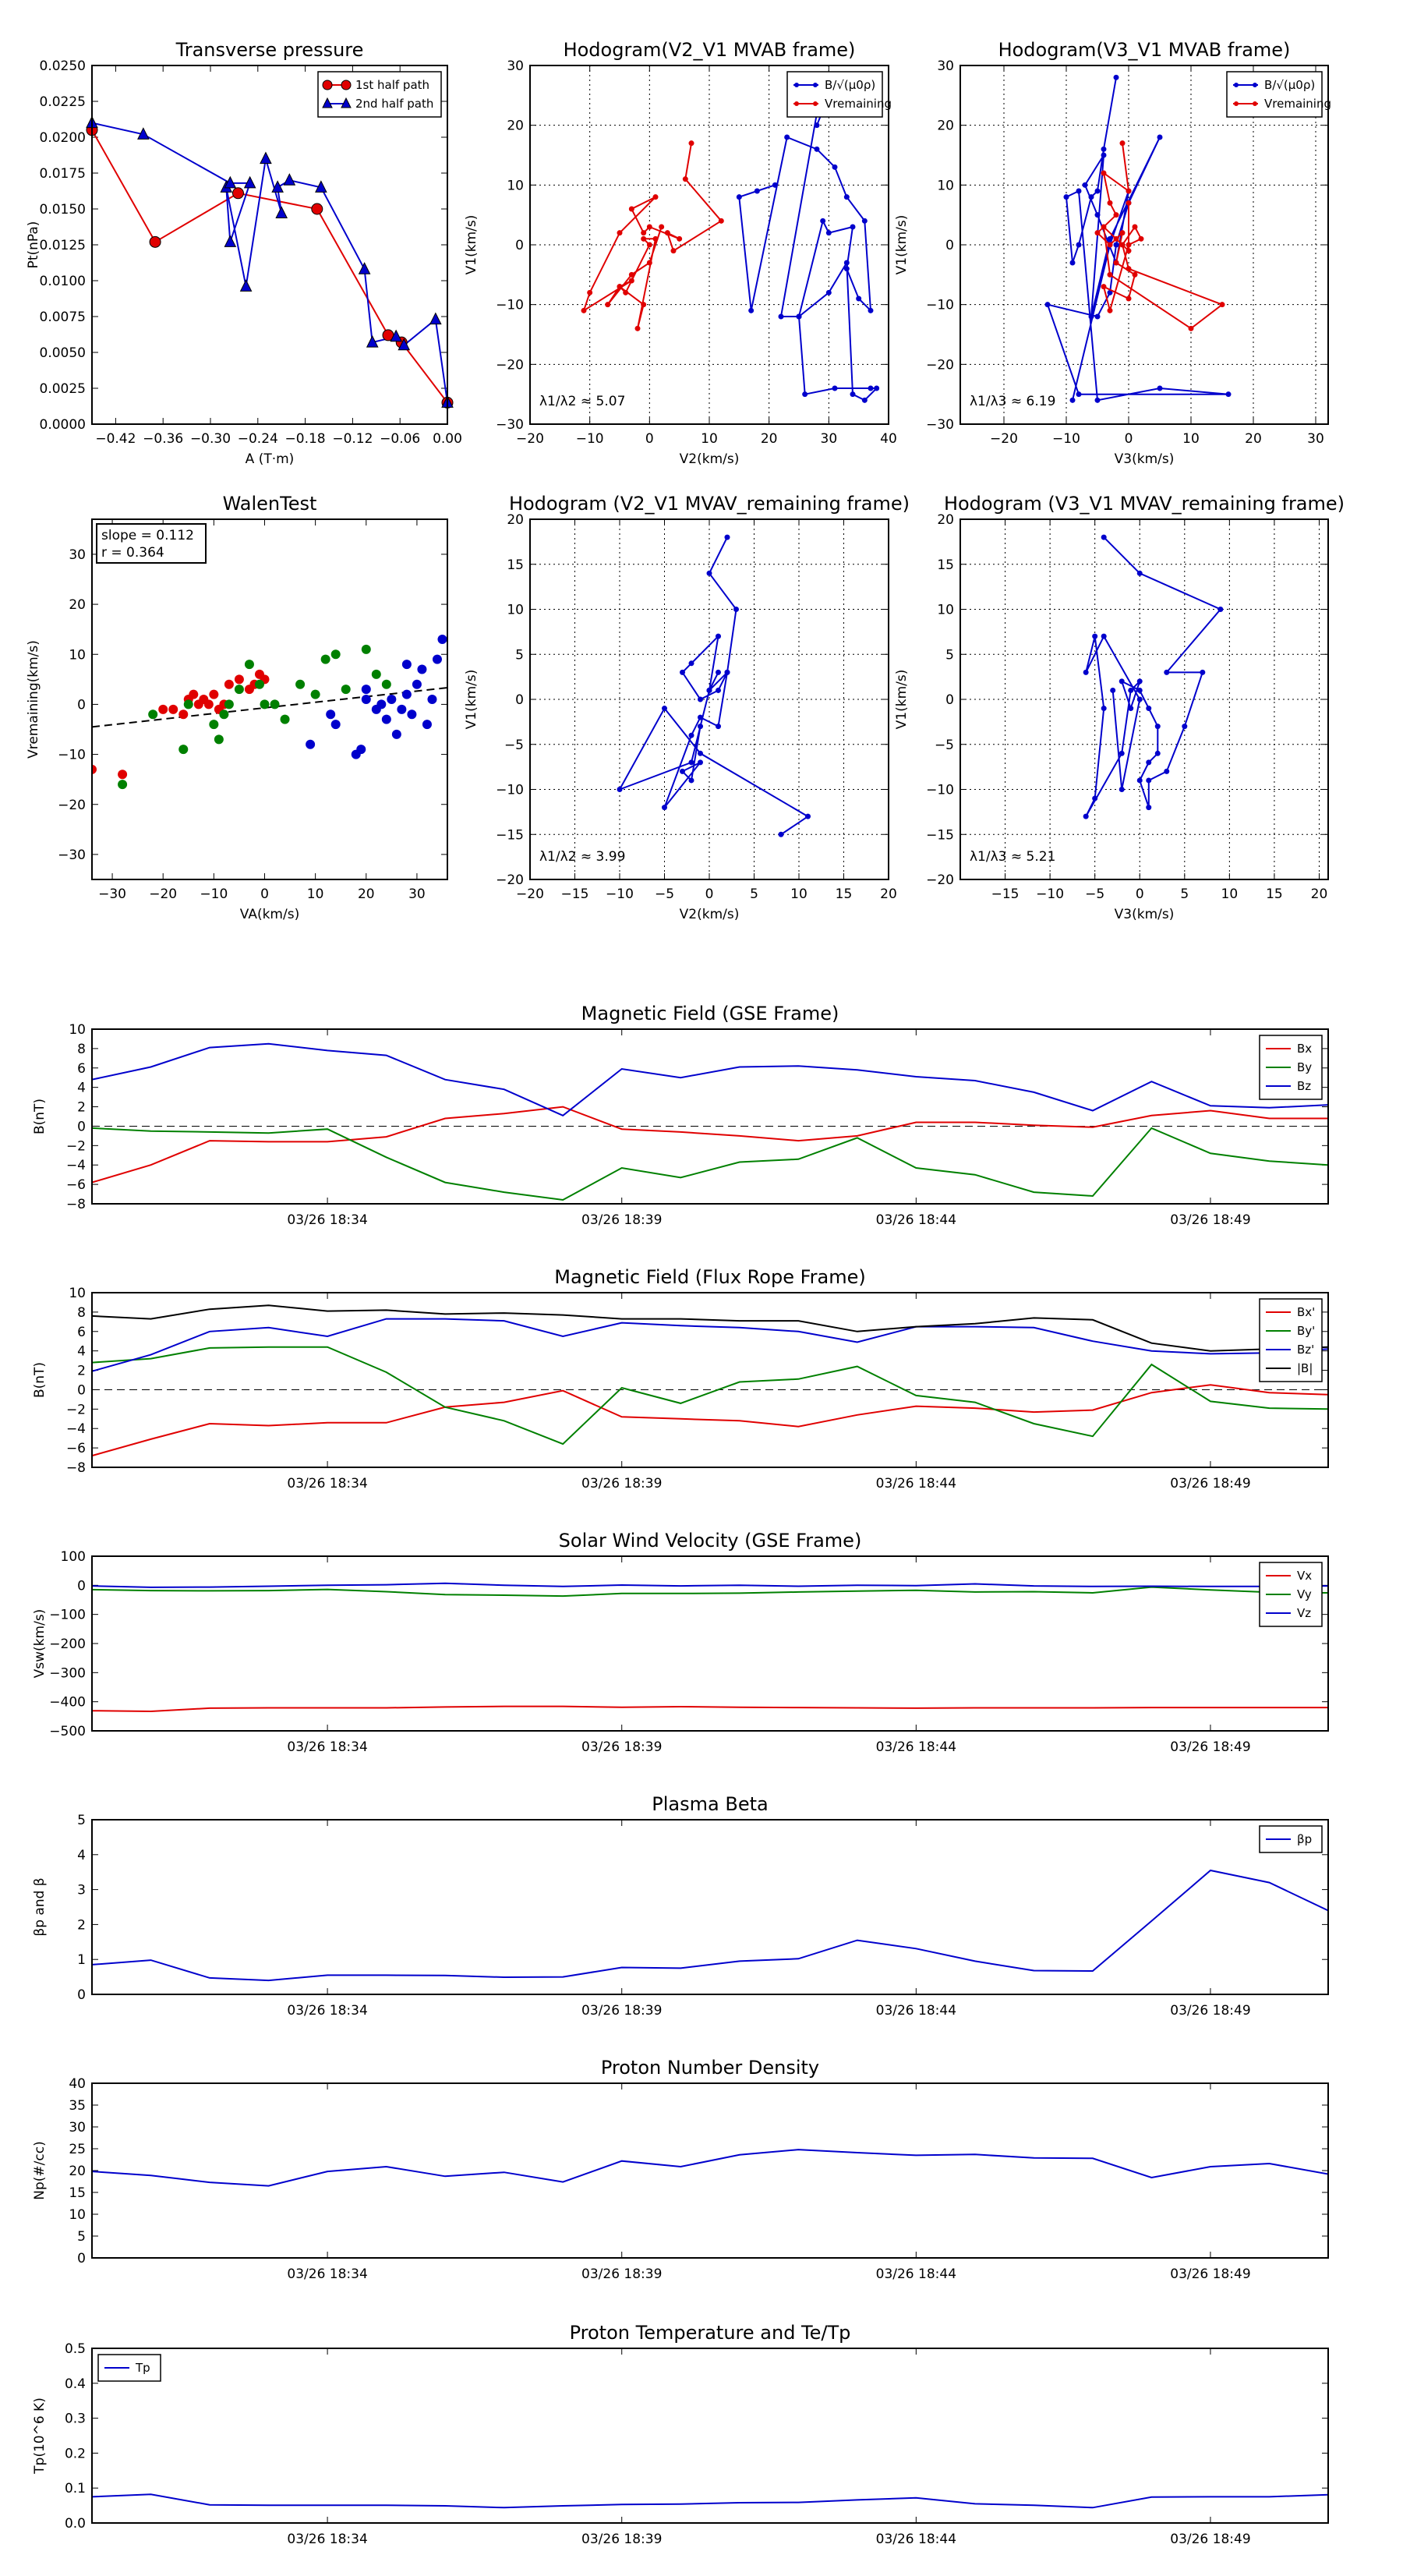 This screenshot has height=2576, width=1403. What do you see at coordinates (132, 553) in the screenshot?
I see `stats-line: r = 0.364` at bounding box center [132, 553].